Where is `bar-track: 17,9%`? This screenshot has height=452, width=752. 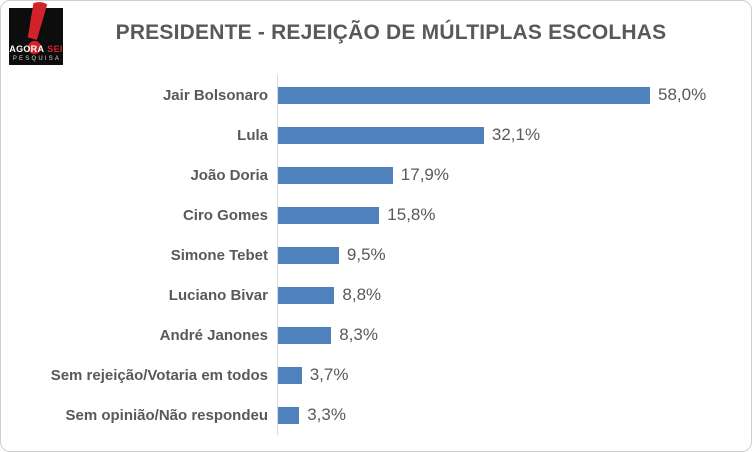 bar-track: 17,9% is located at coordinates (510, 175).